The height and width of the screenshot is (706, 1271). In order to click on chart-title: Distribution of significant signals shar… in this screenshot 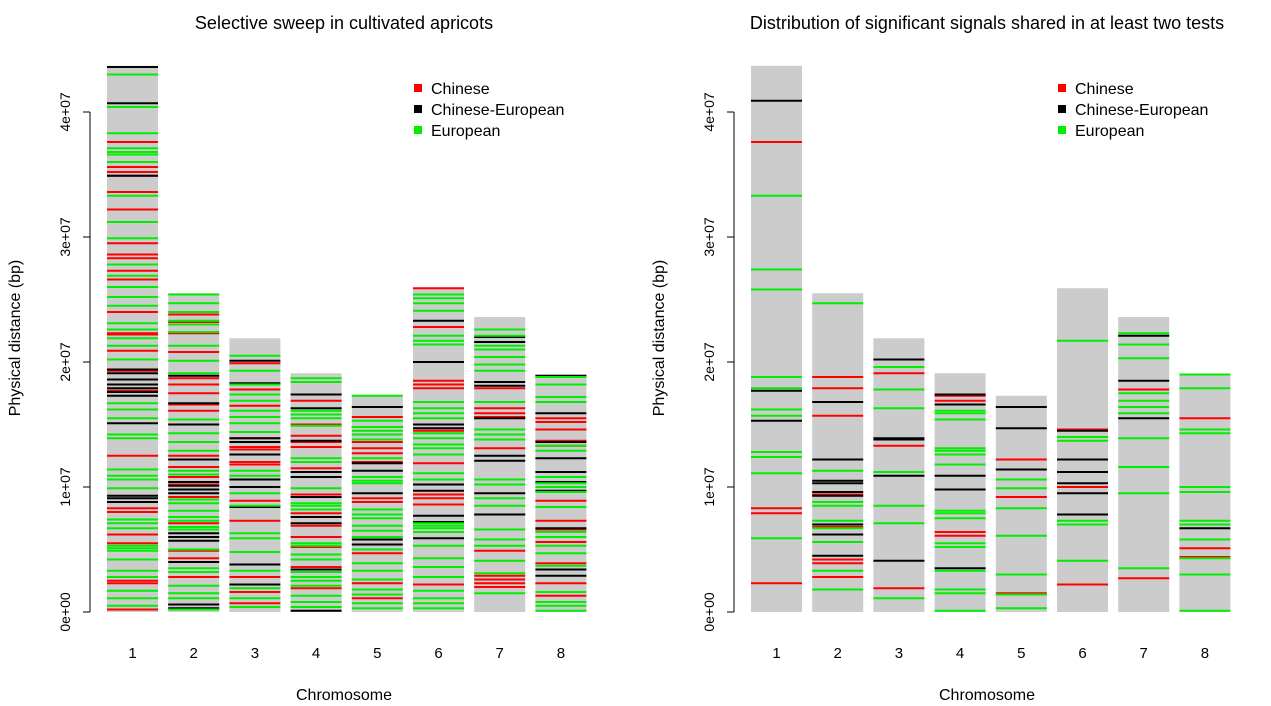, I will do `click(987, 23)`.